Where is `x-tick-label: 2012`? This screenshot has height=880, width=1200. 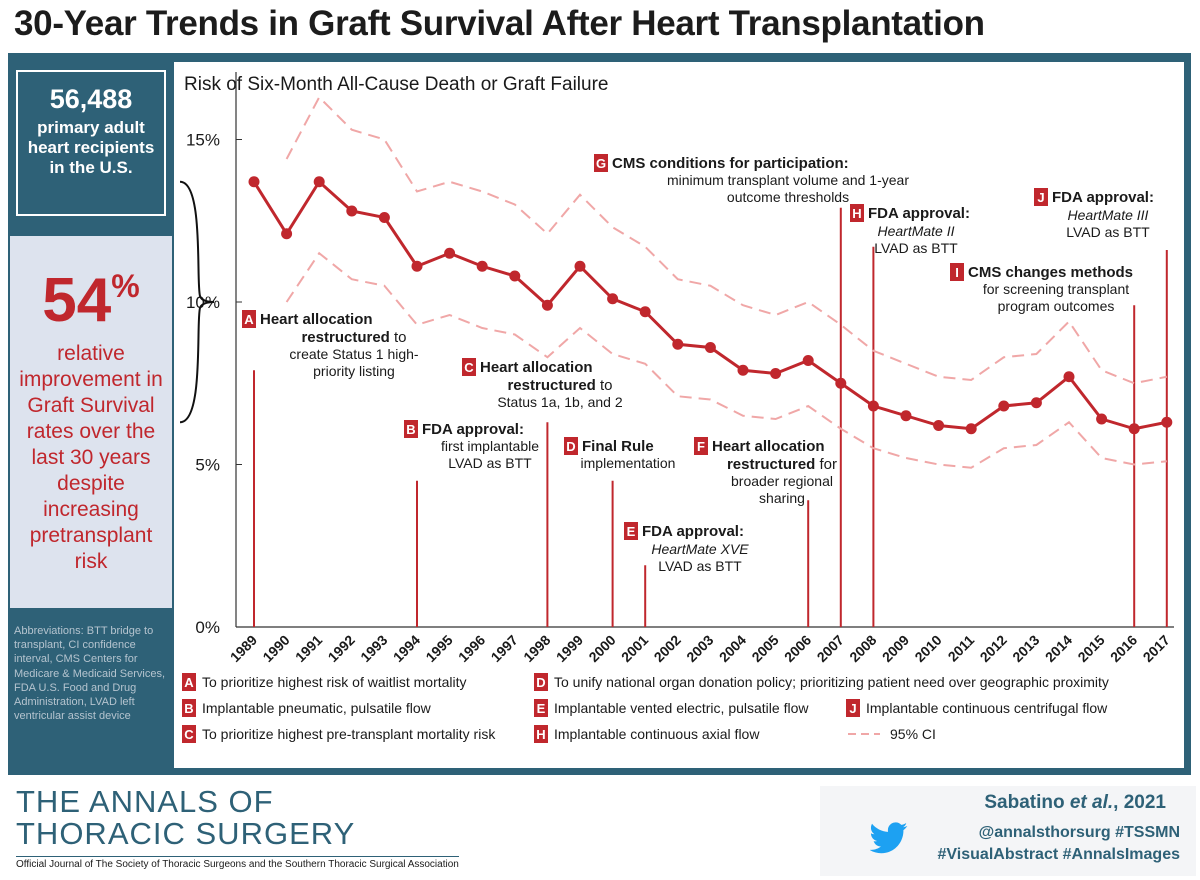 x-tick-label: 2012 is located at coordinates (993, 648).